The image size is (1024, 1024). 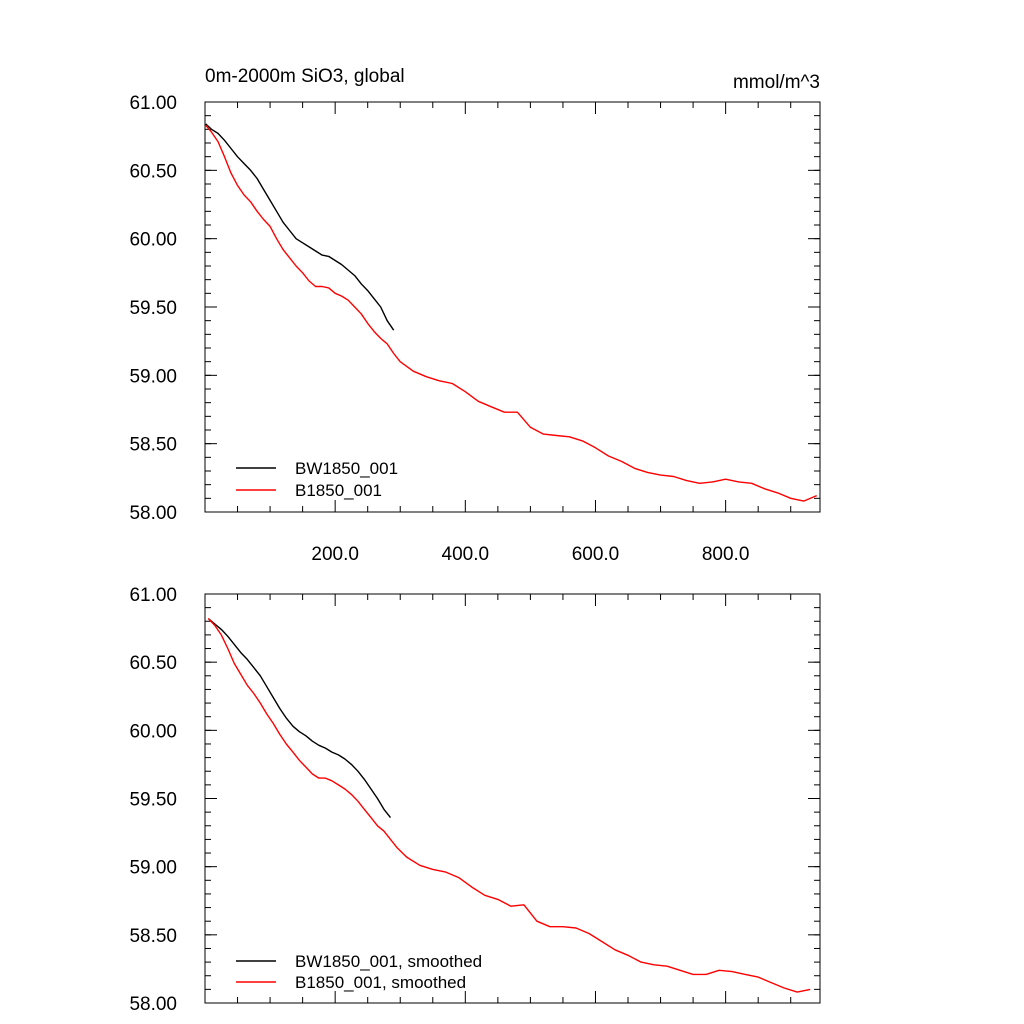 What do you see at coordinates (305, 76) in the screenshot?
I see `chart-title: 0m-2000m SiO3, global` at bounding box center [305, 76].